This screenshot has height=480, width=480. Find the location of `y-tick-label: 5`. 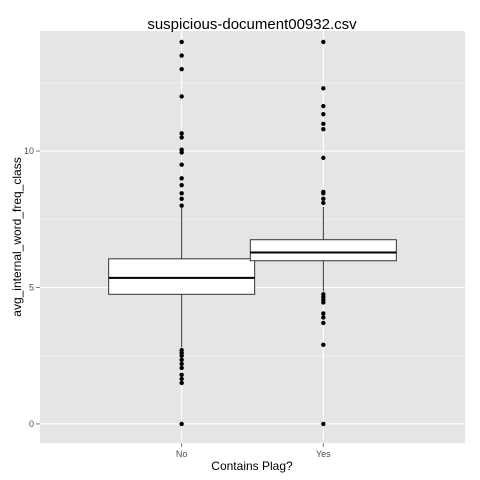

y-tick-label: 5 is located at coordinates (31, 287).